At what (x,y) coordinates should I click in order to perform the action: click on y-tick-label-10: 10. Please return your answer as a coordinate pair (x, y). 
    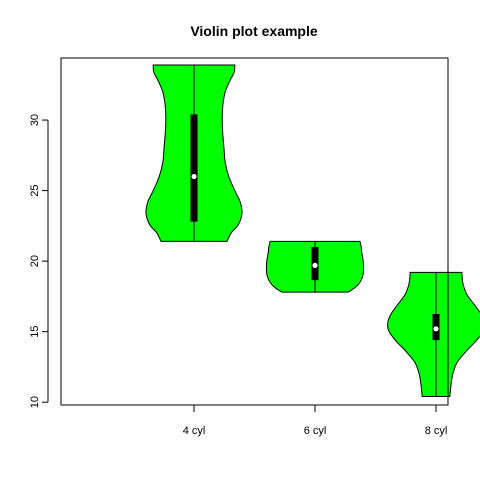
    Looking at the image, I should click on (35, 402).